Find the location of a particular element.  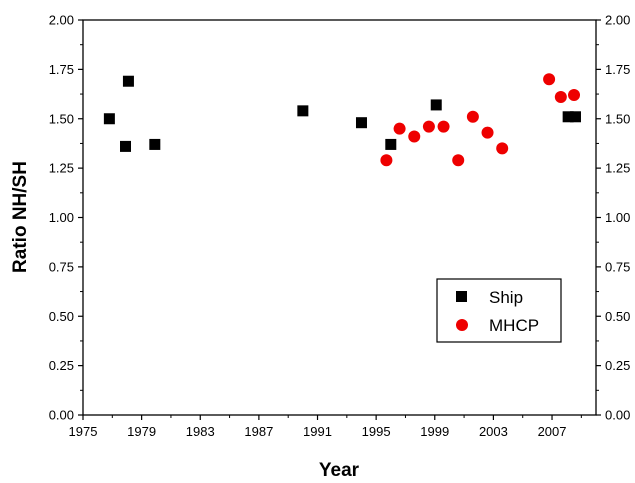

x-axis-ticks: 1975 1979 1983 1987 1991 1995 1999 2003 2007 is located at coordinates (325, 427).